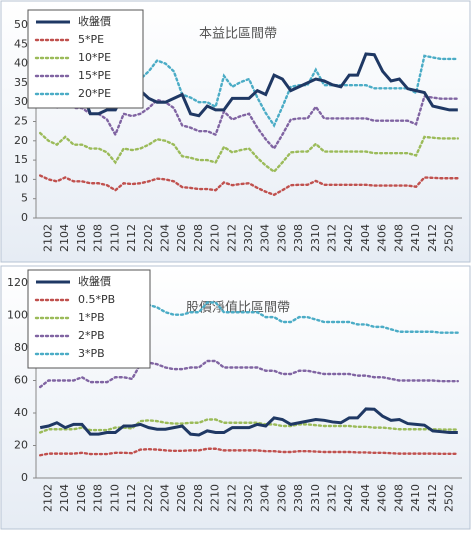  Describe the element at coordinates (238, 34) in the screenshot. I see `chart-title: 本益比區間帶` at that location.